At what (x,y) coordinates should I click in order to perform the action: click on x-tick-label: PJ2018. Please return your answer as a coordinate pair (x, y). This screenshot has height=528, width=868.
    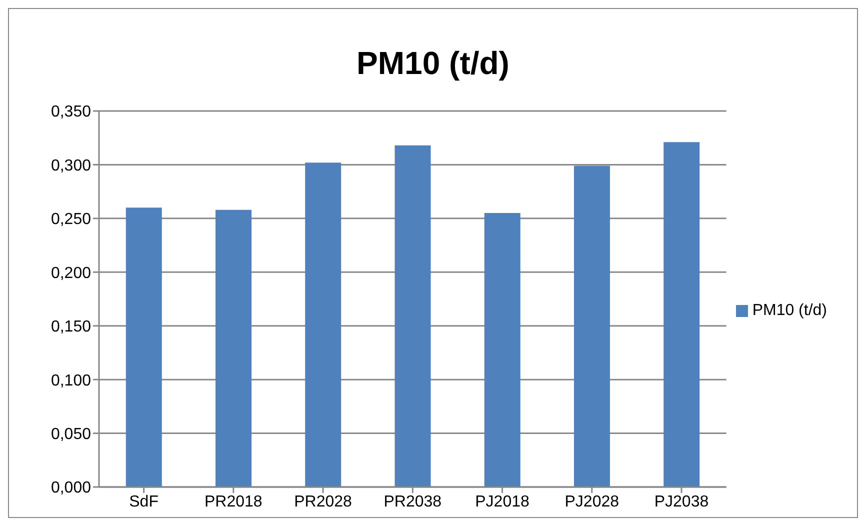
    Looking at the image, I should click on (502, 501).